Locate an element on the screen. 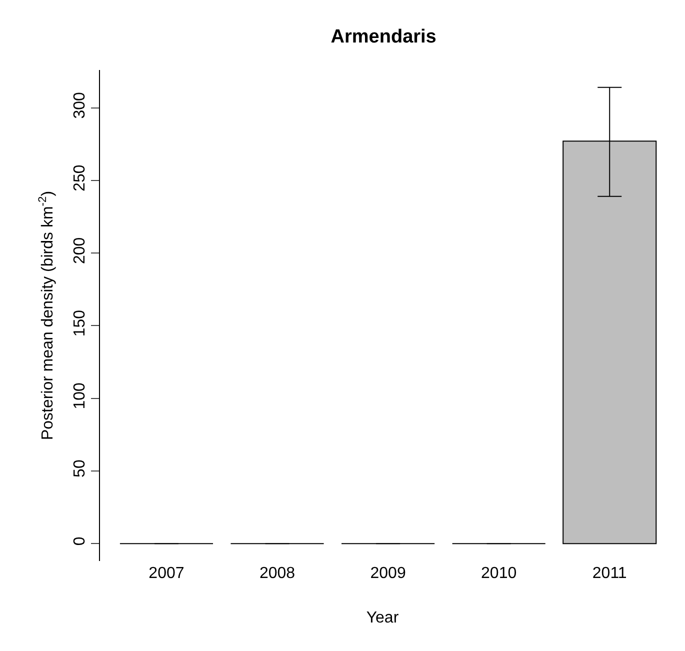  x-tick-label: 2007 is located at coordinates (166, 573).